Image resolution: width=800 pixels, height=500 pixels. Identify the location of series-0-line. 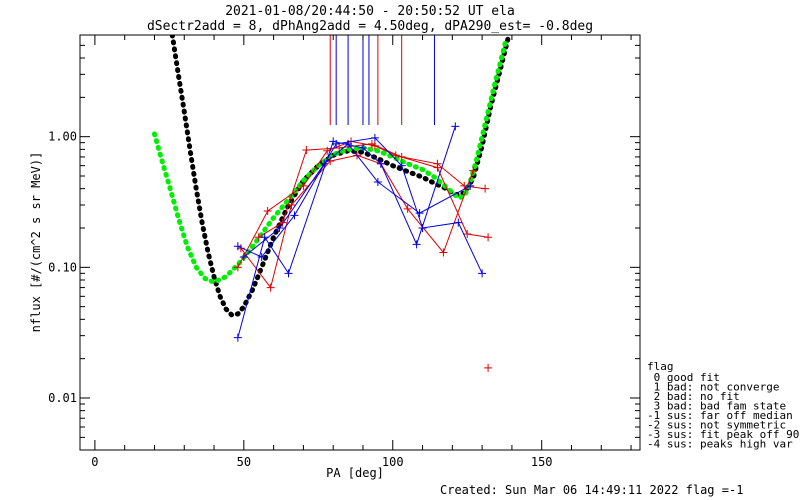
(363, 204).